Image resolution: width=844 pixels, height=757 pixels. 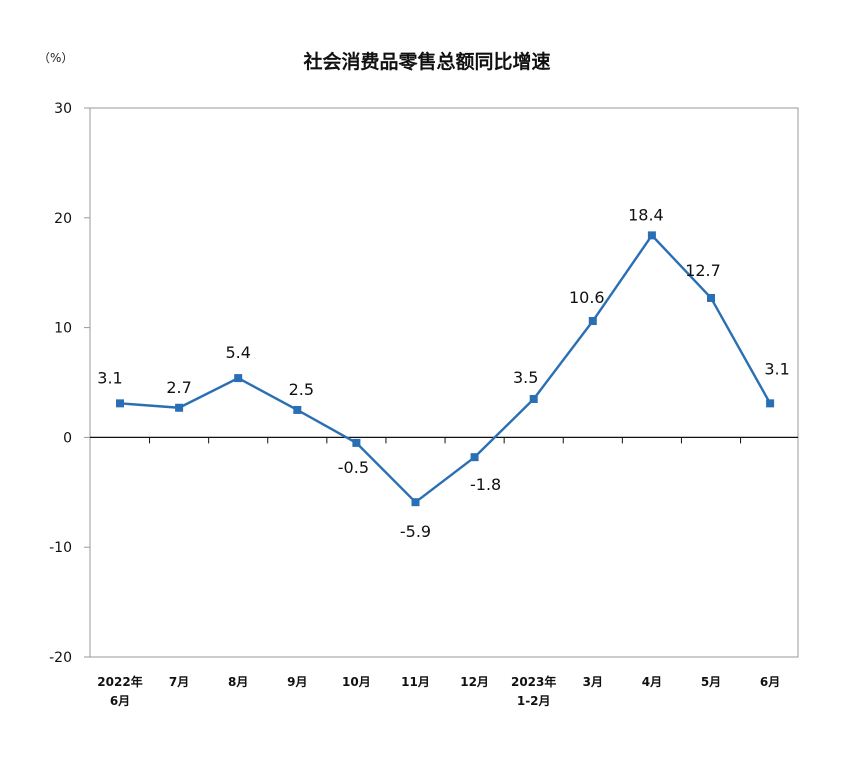 I want to click on x-tick-label: 8月, so click(x=238, y=682).